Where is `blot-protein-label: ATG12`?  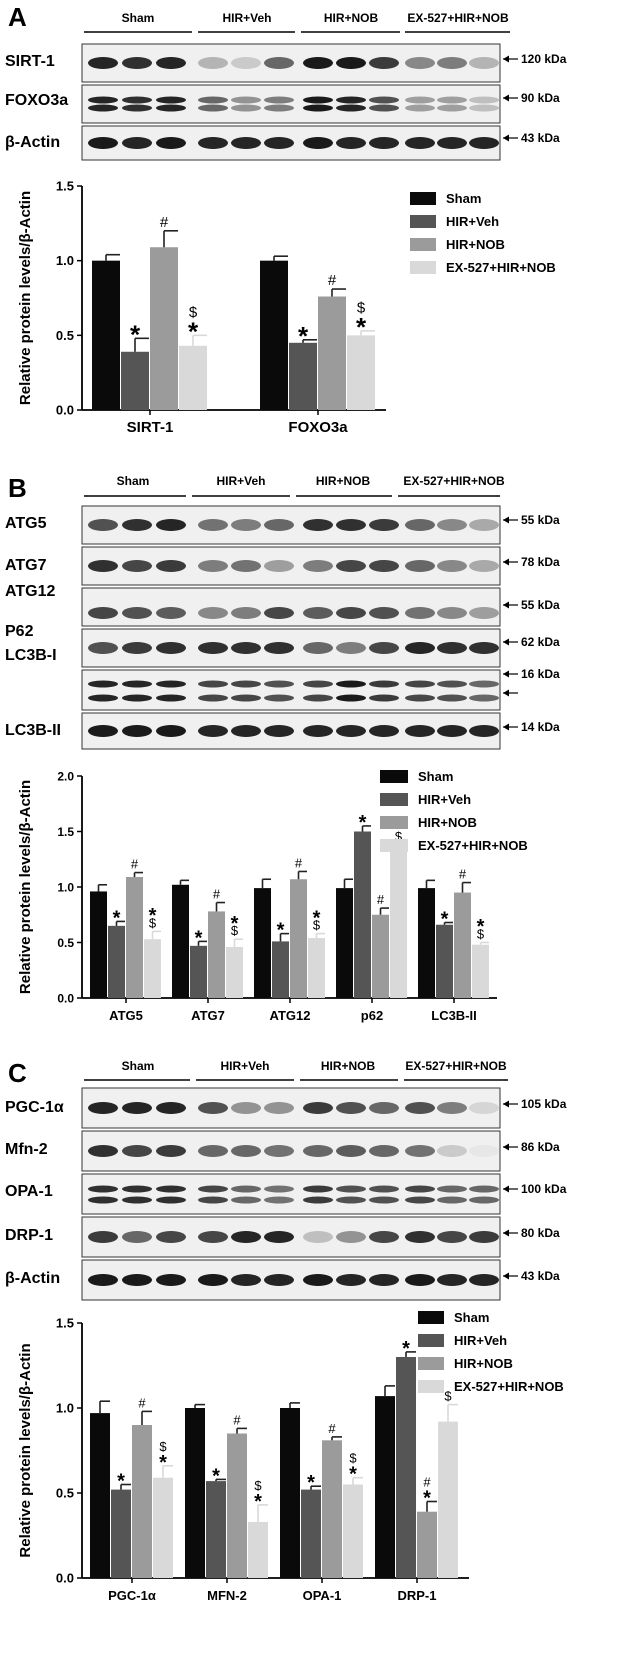
blot-protein-label: ATG12 is located at coordinates (30, 591).